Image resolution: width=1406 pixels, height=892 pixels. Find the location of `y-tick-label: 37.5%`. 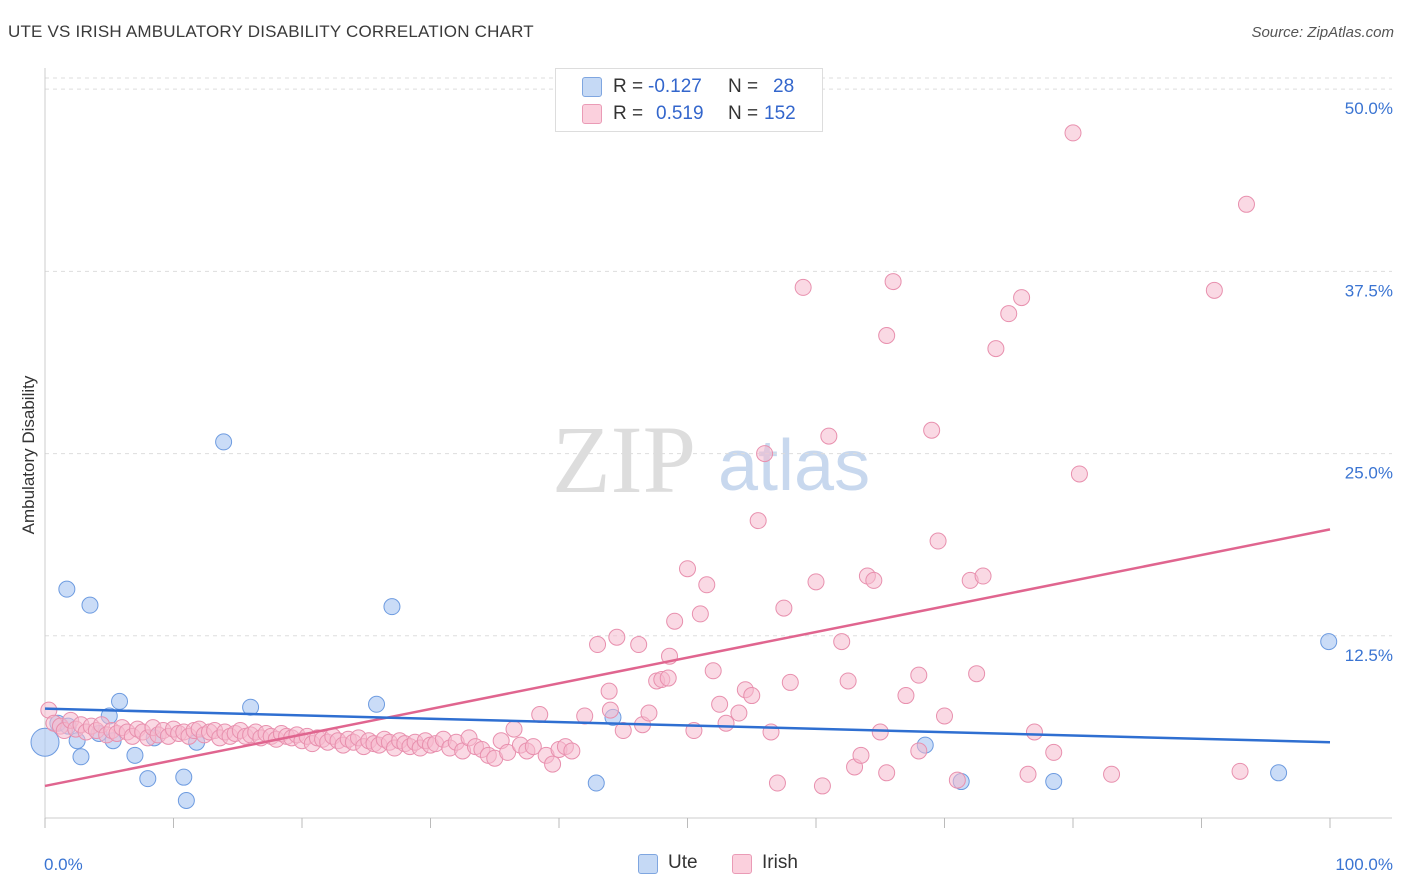

y-tick-label: 37.5% is located at coordinates (1369, 290).